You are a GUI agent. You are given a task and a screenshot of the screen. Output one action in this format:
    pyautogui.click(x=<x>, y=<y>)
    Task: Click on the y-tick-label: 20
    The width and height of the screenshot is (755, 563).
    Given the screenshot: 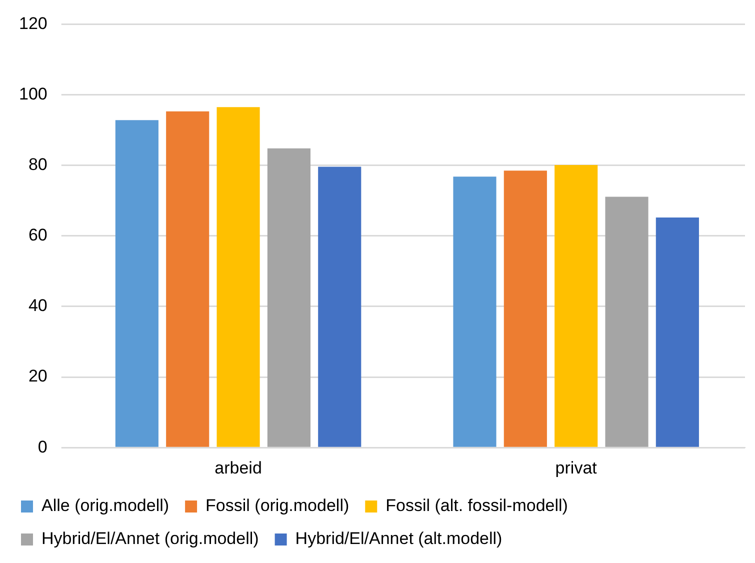 What is the action you would take?
    pyautogui.click(x=38, y=376)
    